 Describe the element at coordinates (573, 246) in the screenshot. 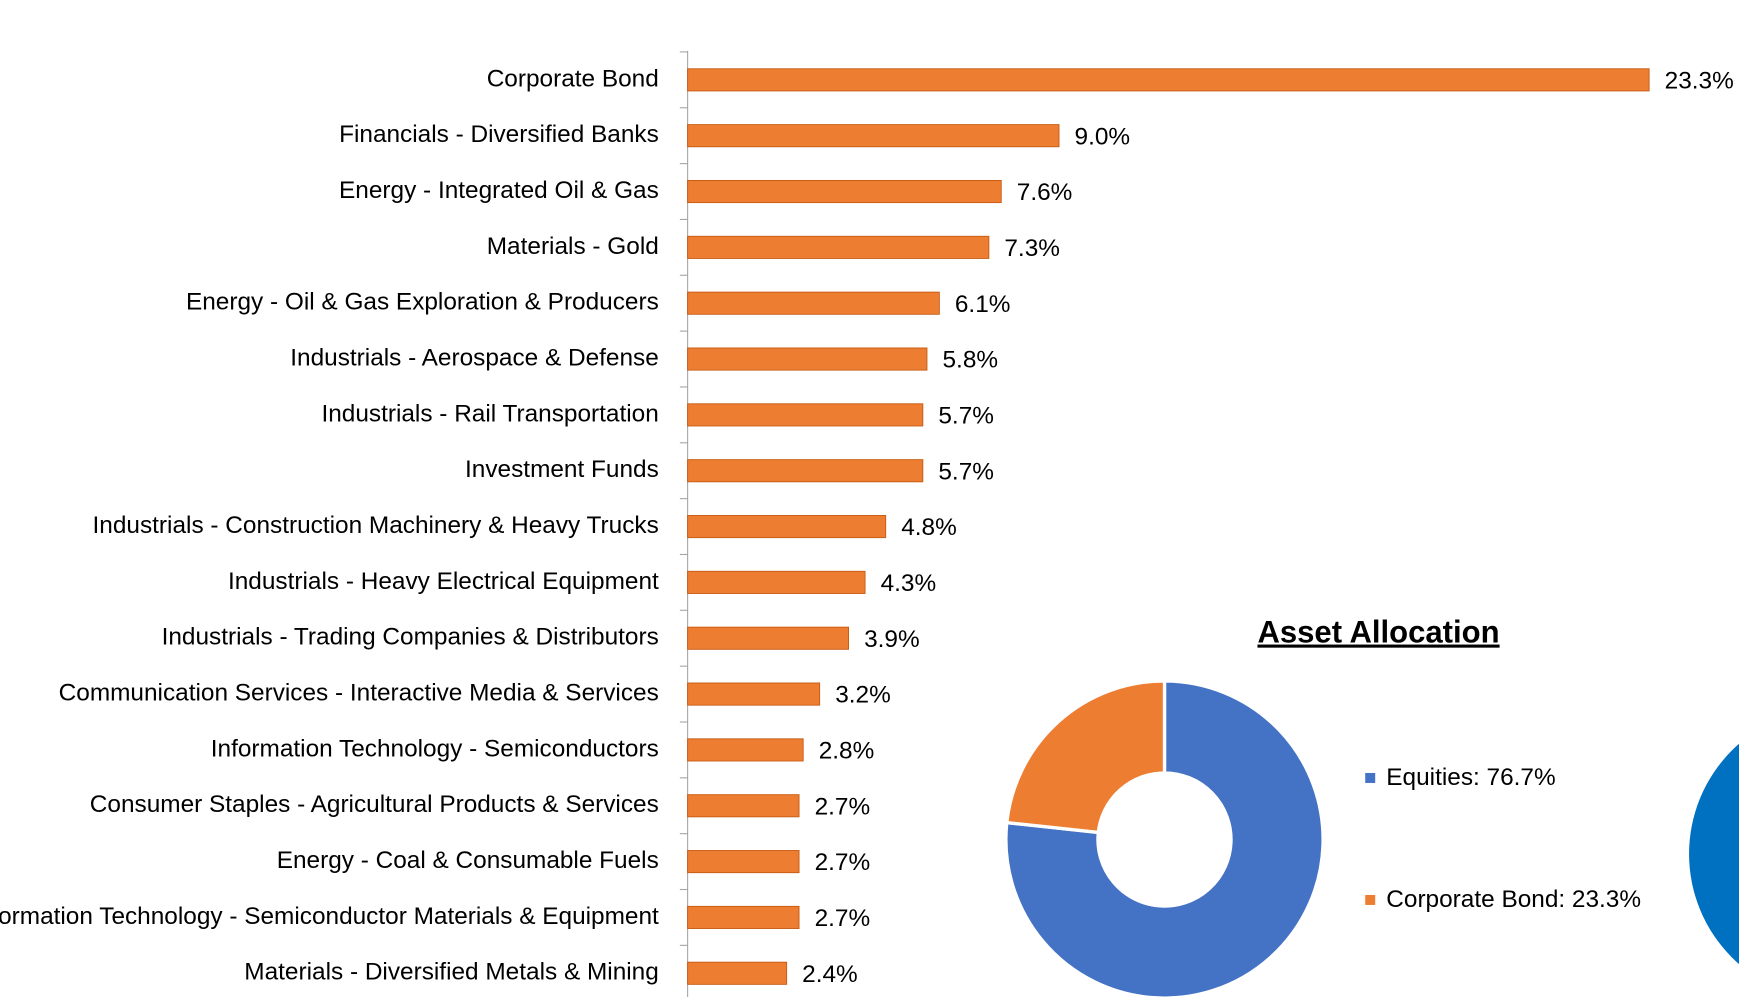

I see `category-label: Materials - Gold` at that location.